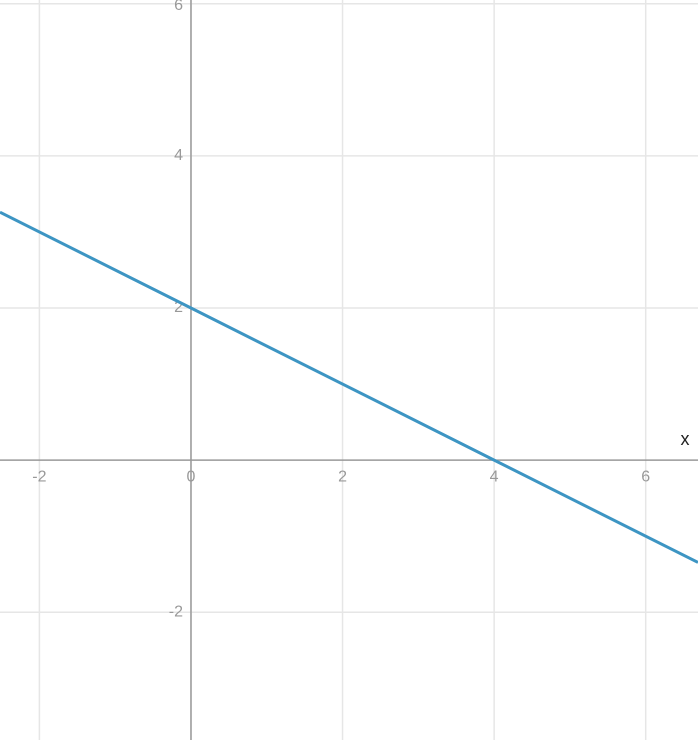 The height and width of the screenshot is (740, 698). What do you see at coordinates (494, 476) in the screenshot?
I see `x-tick-label: 4` at bounding box center [494, 476].